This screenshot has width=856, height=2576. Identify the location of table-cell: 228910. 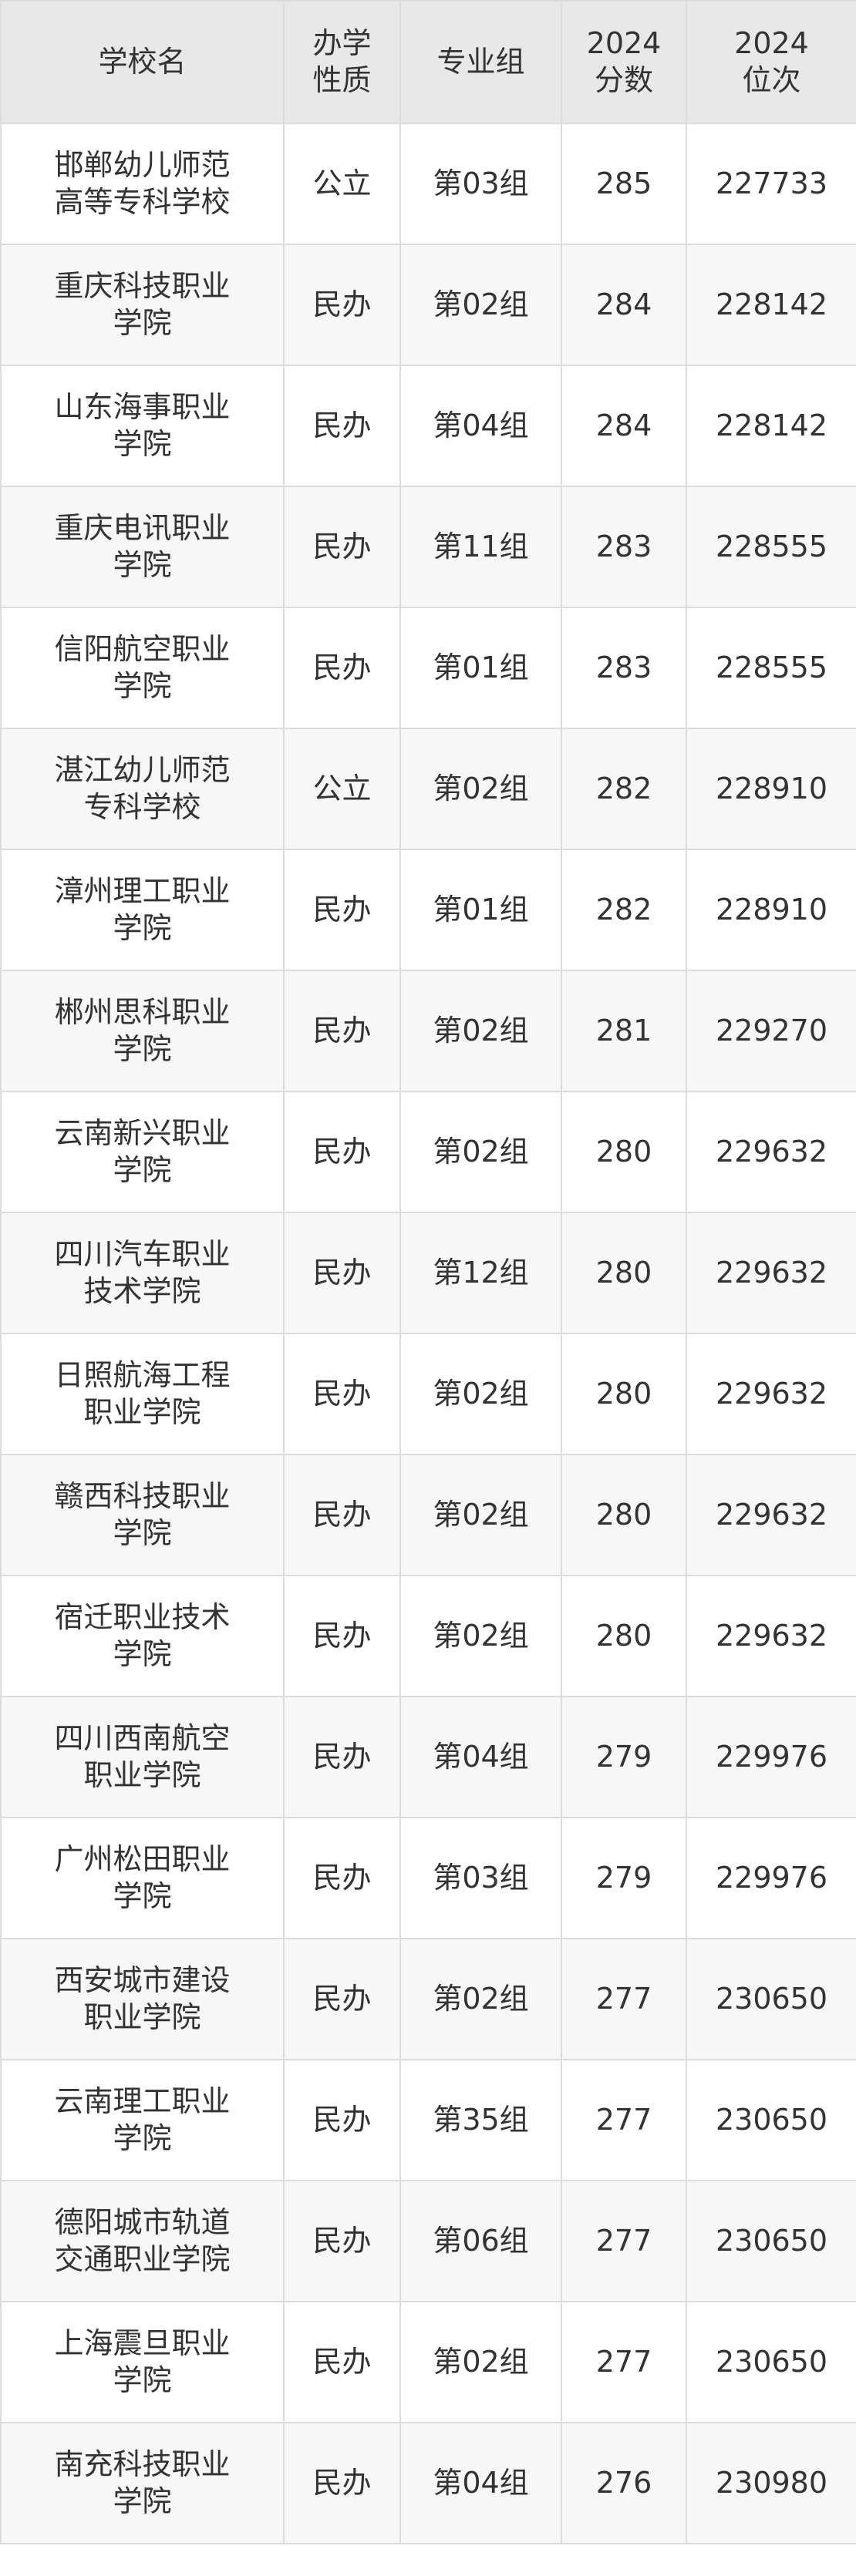
(771, 910).